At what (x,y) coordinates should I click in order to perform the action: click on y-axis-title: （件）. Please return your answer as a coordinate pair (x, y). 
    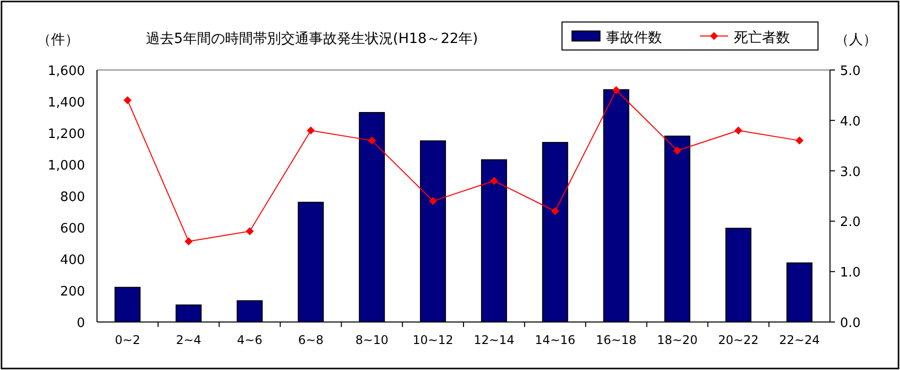
    Looking at the image, I should click on (58, 40).